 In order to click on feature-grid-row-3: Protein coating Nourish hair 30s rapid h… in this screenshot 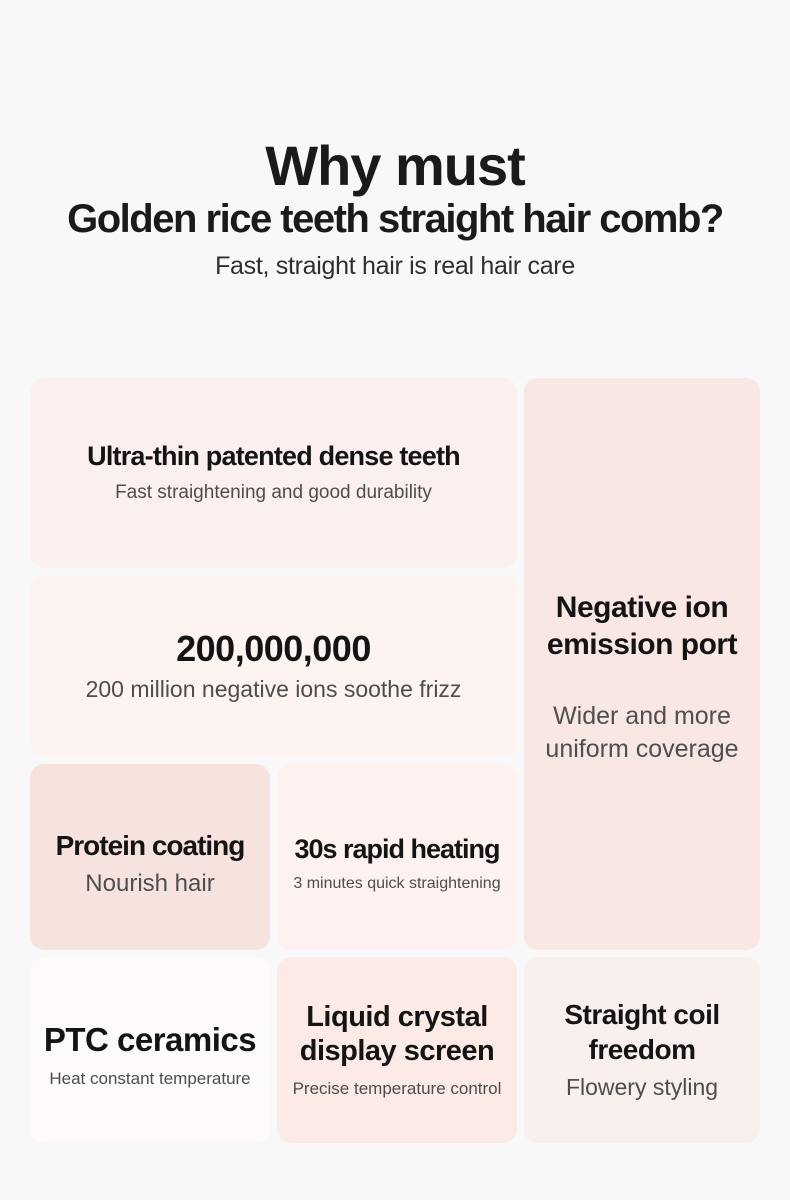, I will do `click(273, 857)`.